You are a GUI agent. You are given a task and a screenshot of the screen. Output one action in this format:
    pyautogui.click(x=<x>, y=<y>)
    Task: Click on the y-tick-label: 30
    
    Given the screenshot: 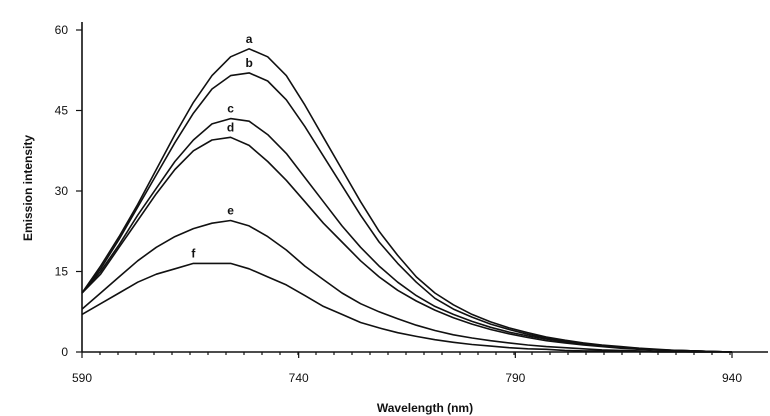 What is the action you would take?
    pyautogui.click(x=62, y=191)
    